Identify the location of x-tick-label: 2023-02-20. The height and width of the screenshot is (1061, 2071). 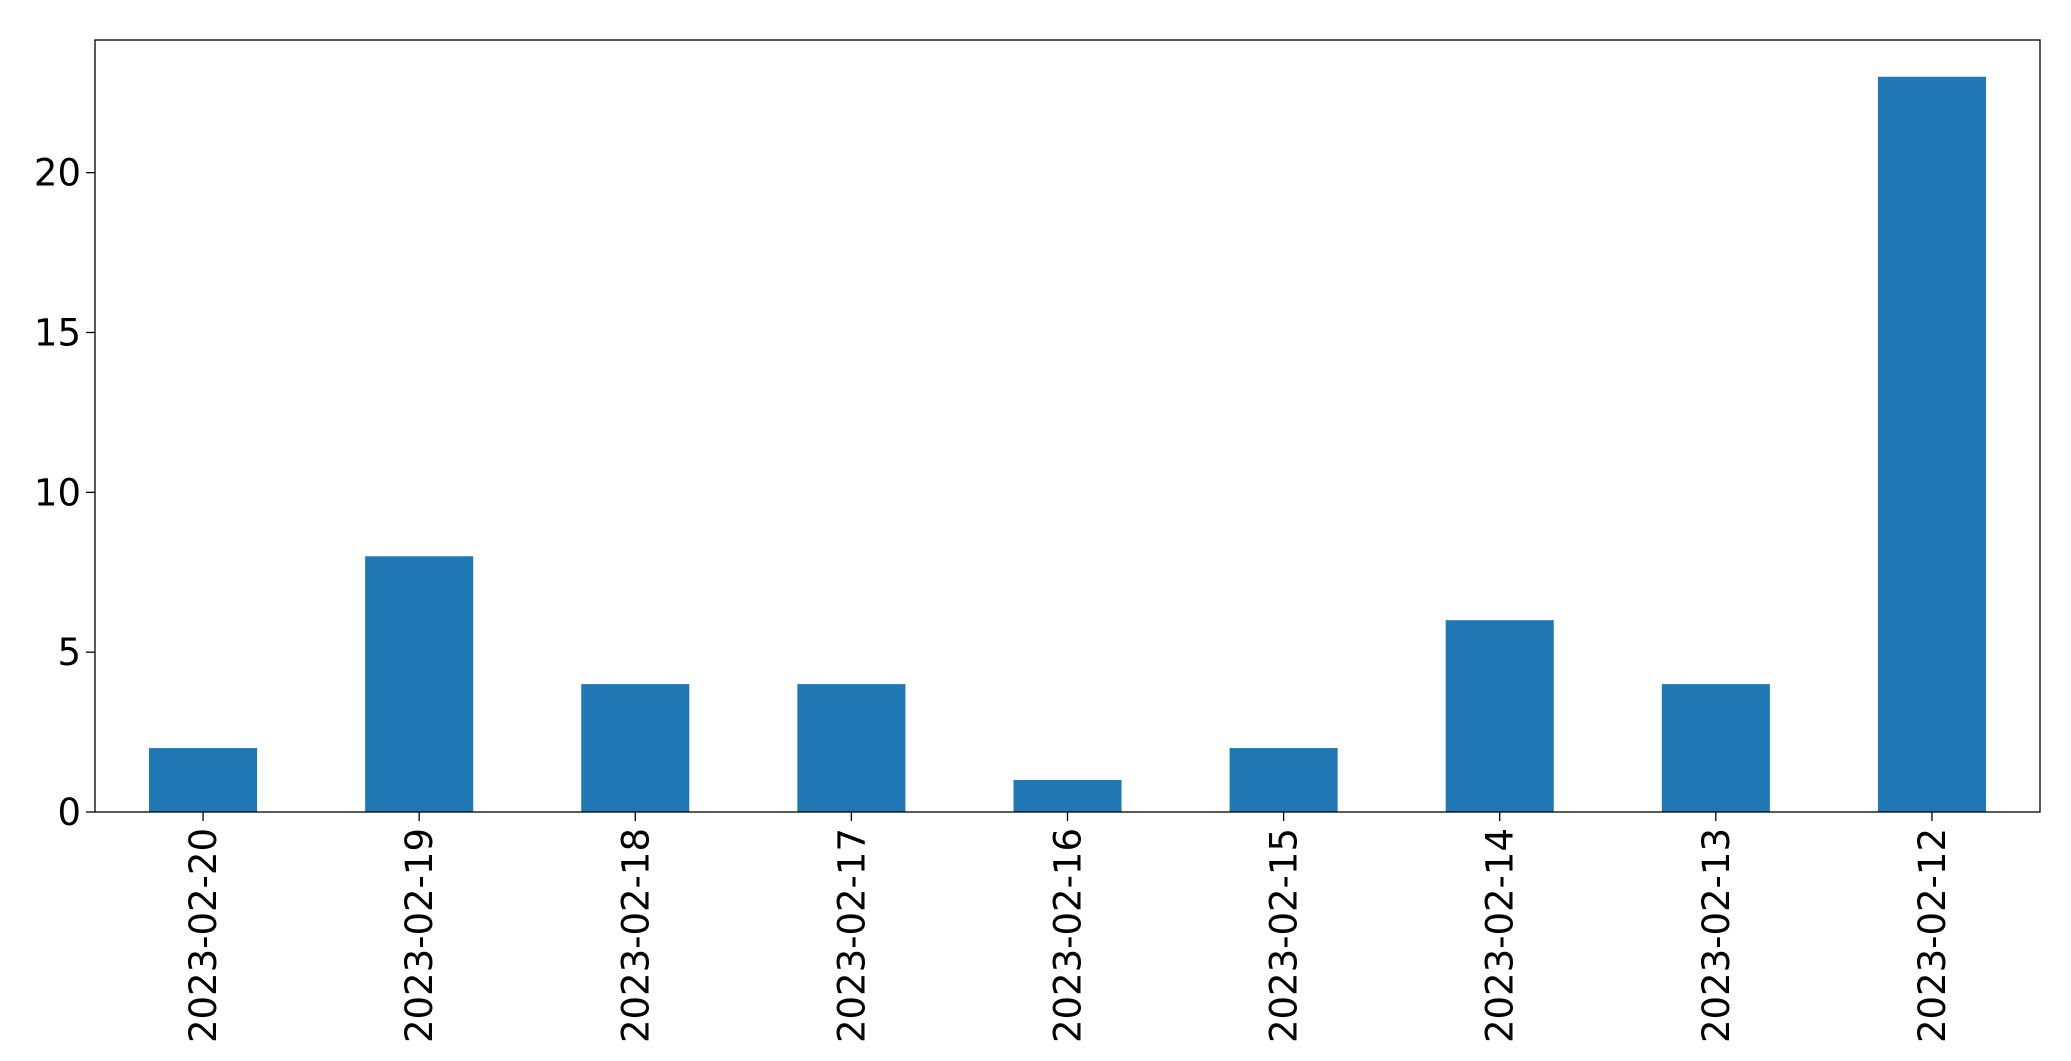
(203, 935).